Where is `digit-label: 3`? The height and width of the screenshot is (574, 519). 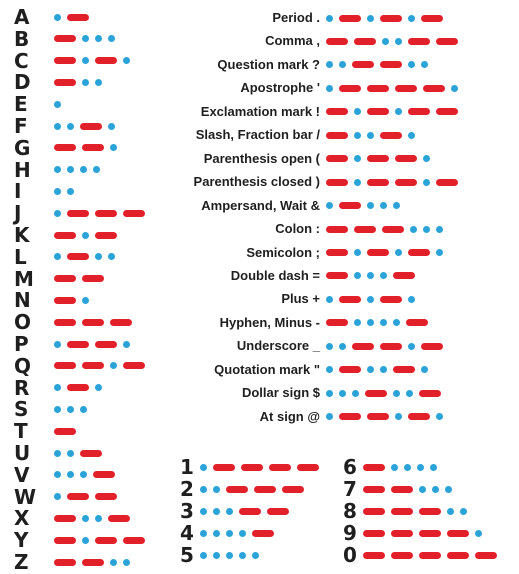 digit-label: 3 is located at coordinates (187, 511).